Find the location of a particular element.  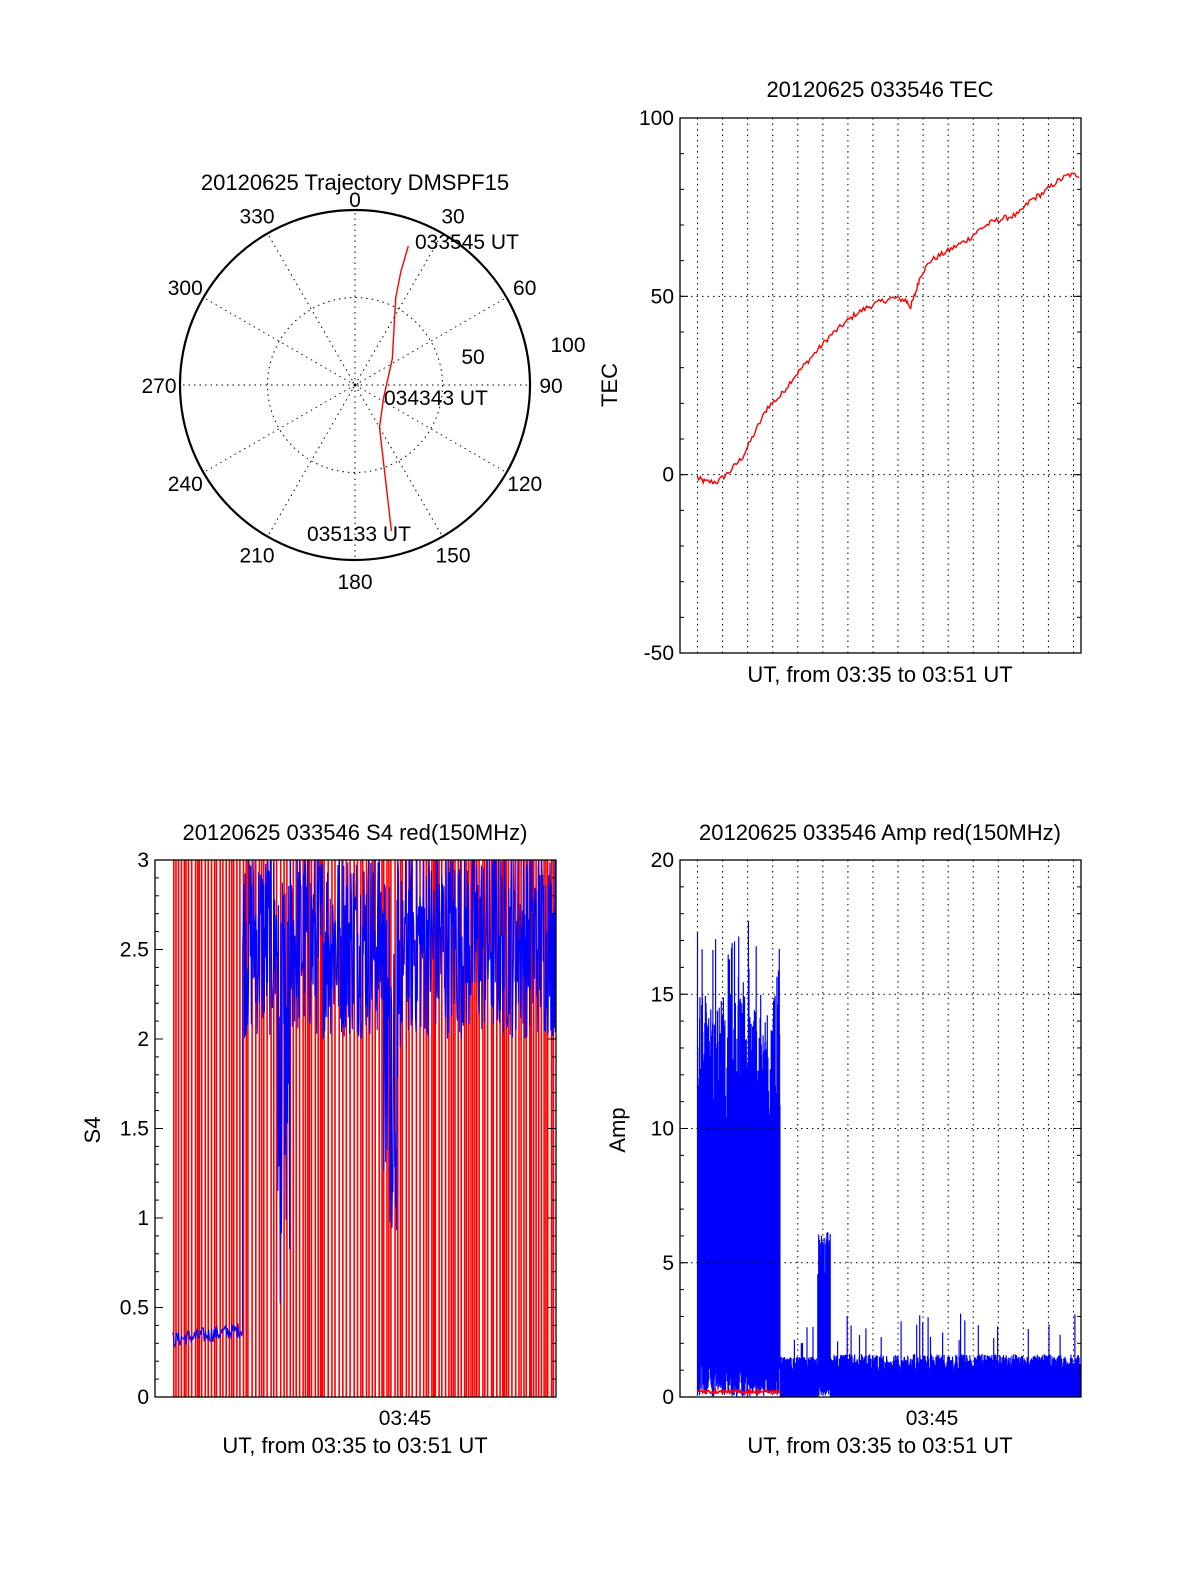

amp-ylabel: Amp is located at coordinates (617, 1129).